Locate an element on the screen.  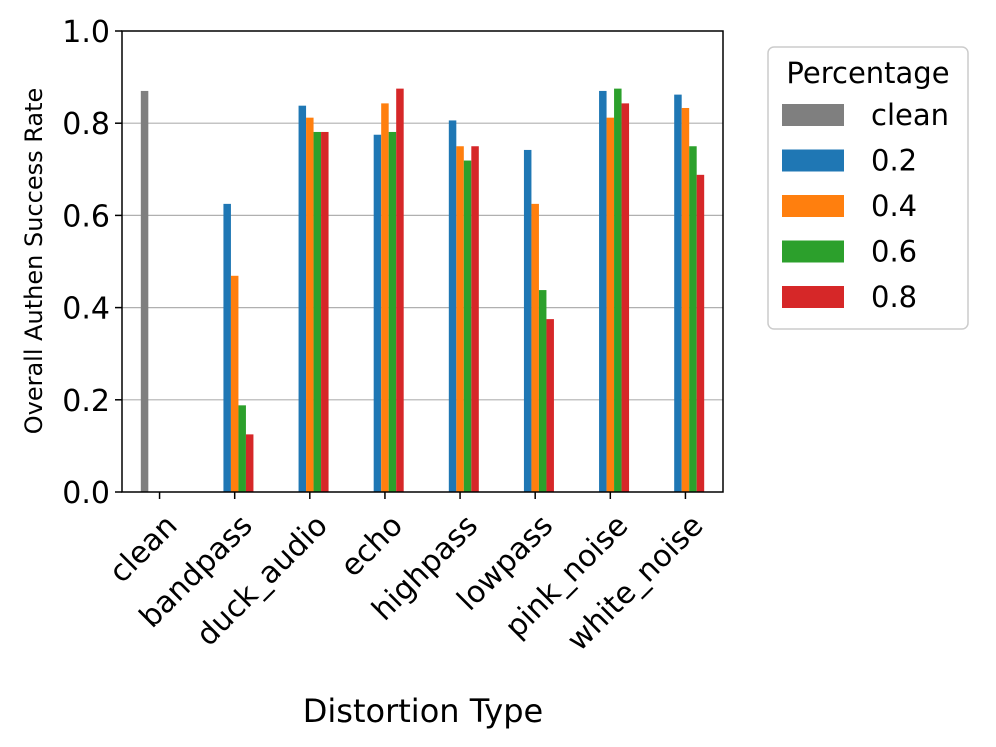
legend-swatch-0.6 is located at coordinates (813, 251).